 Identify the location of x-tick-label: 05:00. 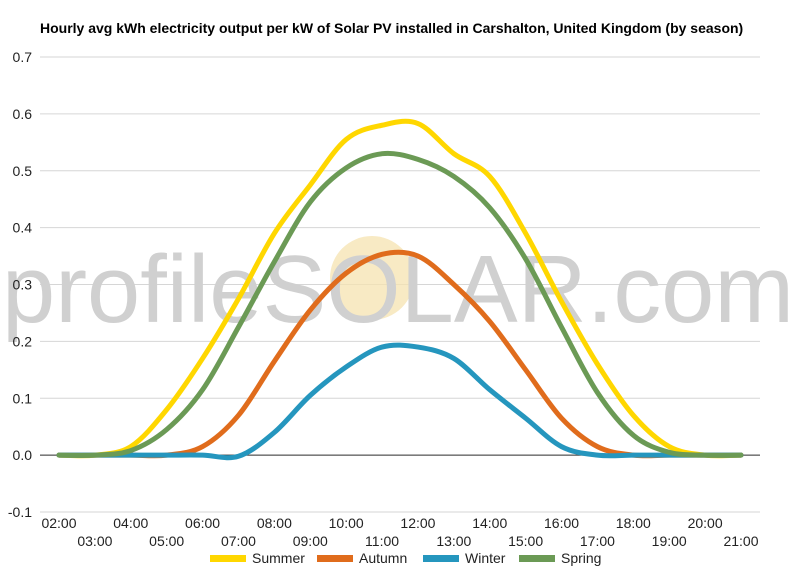
(166, 541).